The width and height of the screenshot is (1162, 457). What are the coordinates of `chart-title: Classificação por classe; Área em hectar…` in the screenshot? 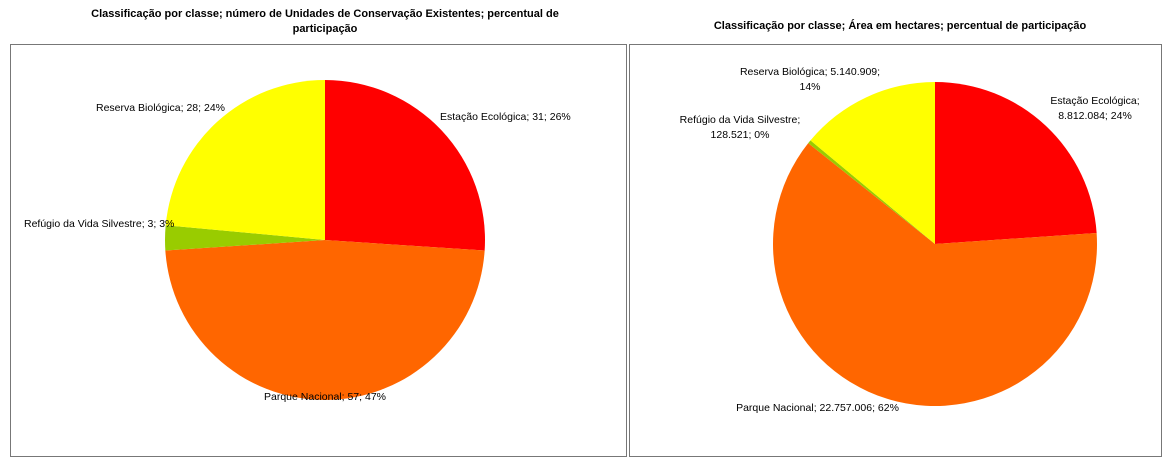 It's located at (900, 26).